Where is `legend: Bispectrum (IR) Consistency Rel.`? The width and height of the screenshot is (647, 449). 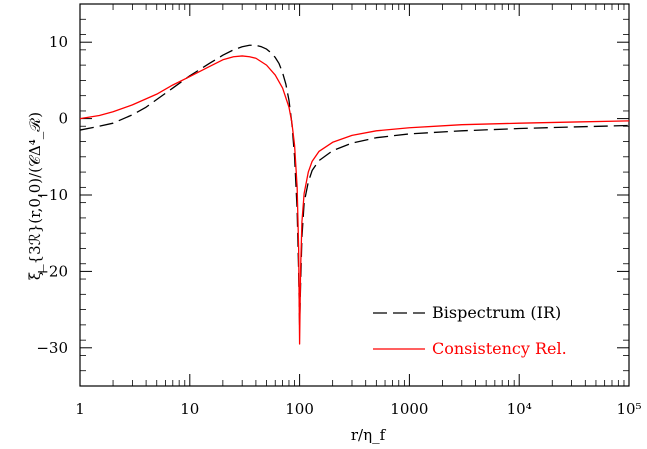 legend: Bispectrum (IR) Consistency Rel. is located at coordinates (470, 330).